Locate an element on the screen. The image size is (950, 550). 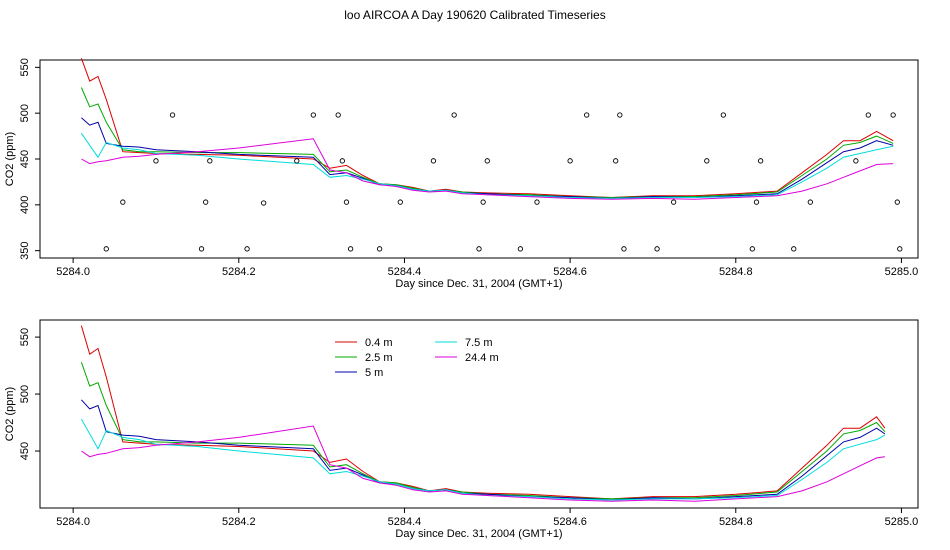
legend-label: 5 m is located at coordinates (374, 373).